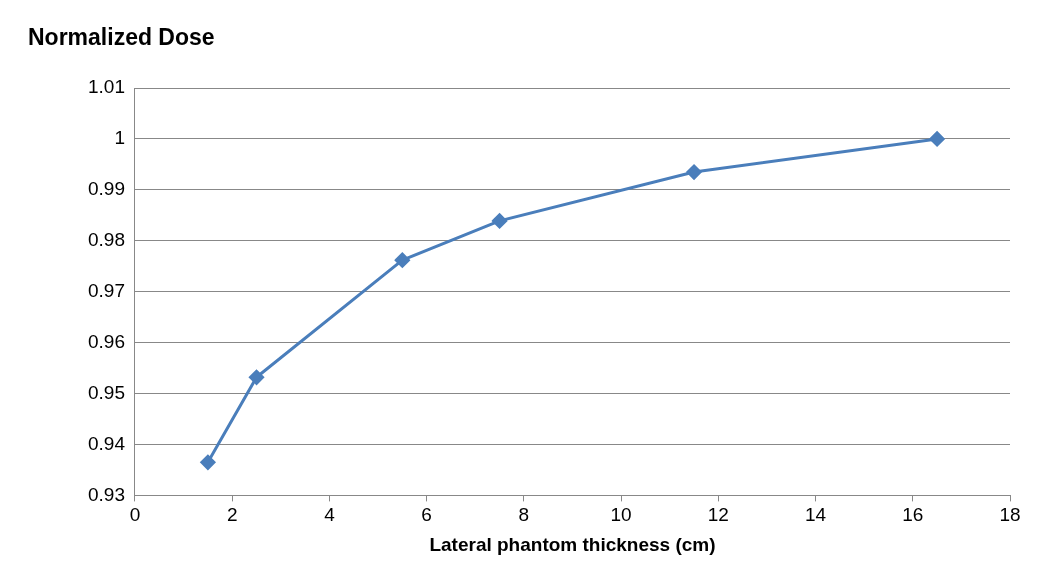  I want to click on y-tick-label: 1.01, so click(106, 87).